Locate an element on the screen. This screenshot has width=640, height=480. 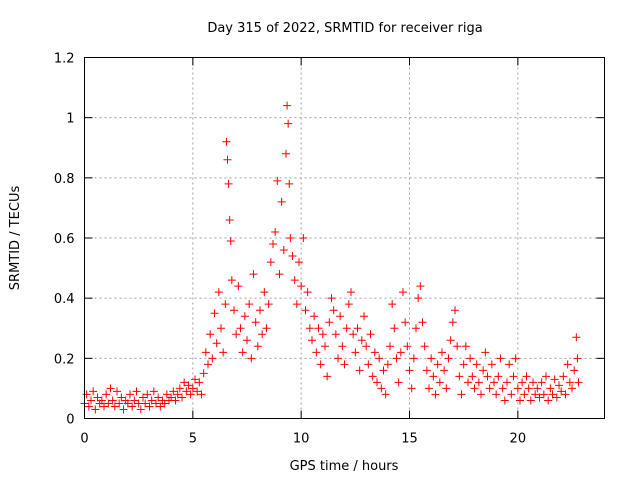
y-tick-label: 0.4 is located at coordinates (64, 299).